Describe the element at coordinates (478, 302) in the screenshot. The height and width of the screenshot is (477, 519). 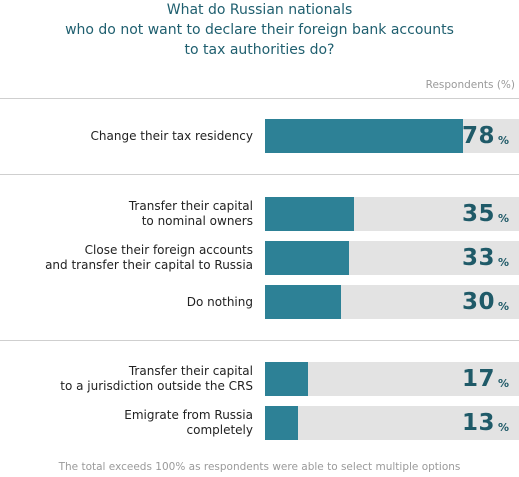
I see `data-label-value: 30` at that location.